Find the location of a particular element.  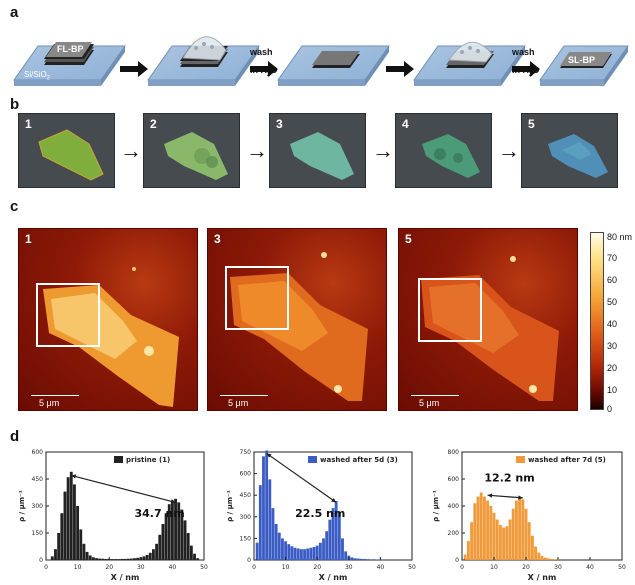

panel-letter-a: a is located at coordinates (14, 12).